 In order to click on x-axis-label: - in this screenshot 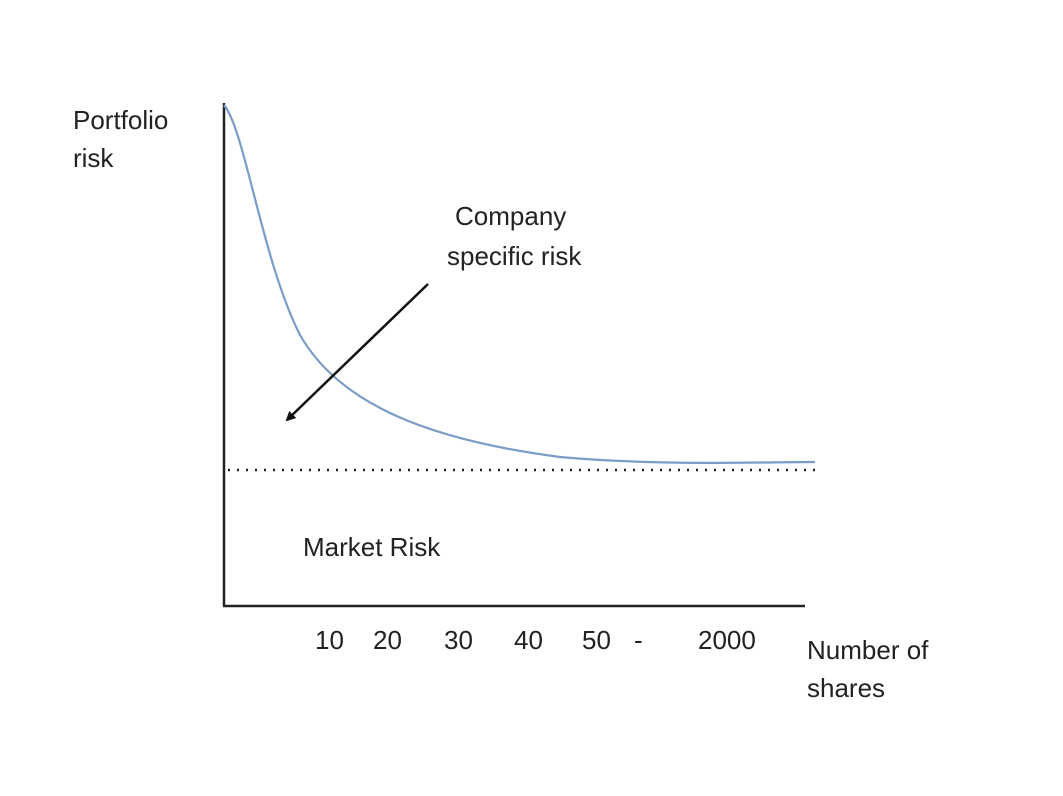, I will do `click(638, 640)`.